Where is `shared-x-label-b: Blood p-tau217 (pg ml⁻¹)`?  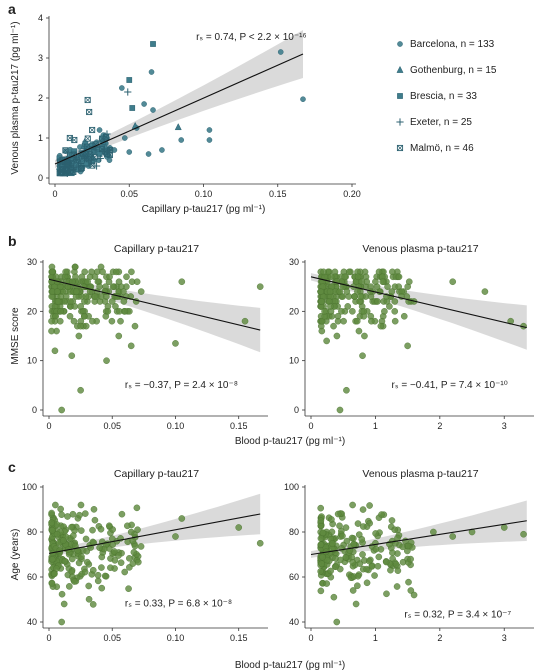
shared-x-label-b: Blood p-tau217 (pg ml⁻¹) is located at coordinates (290, 441).